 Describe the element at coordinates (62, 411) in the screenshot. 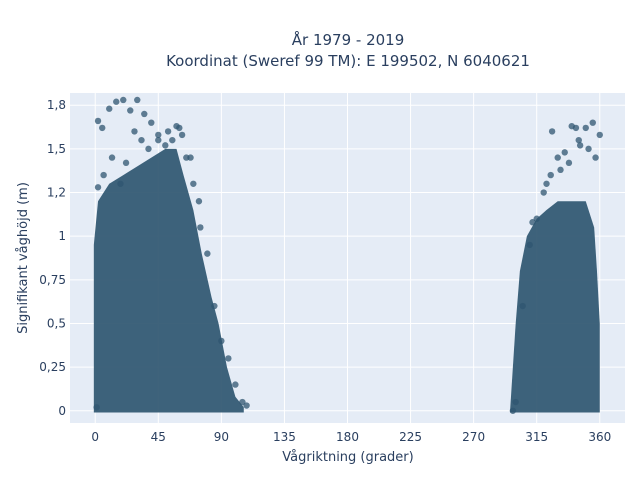

I see `y-tick-label: 0` at that location.